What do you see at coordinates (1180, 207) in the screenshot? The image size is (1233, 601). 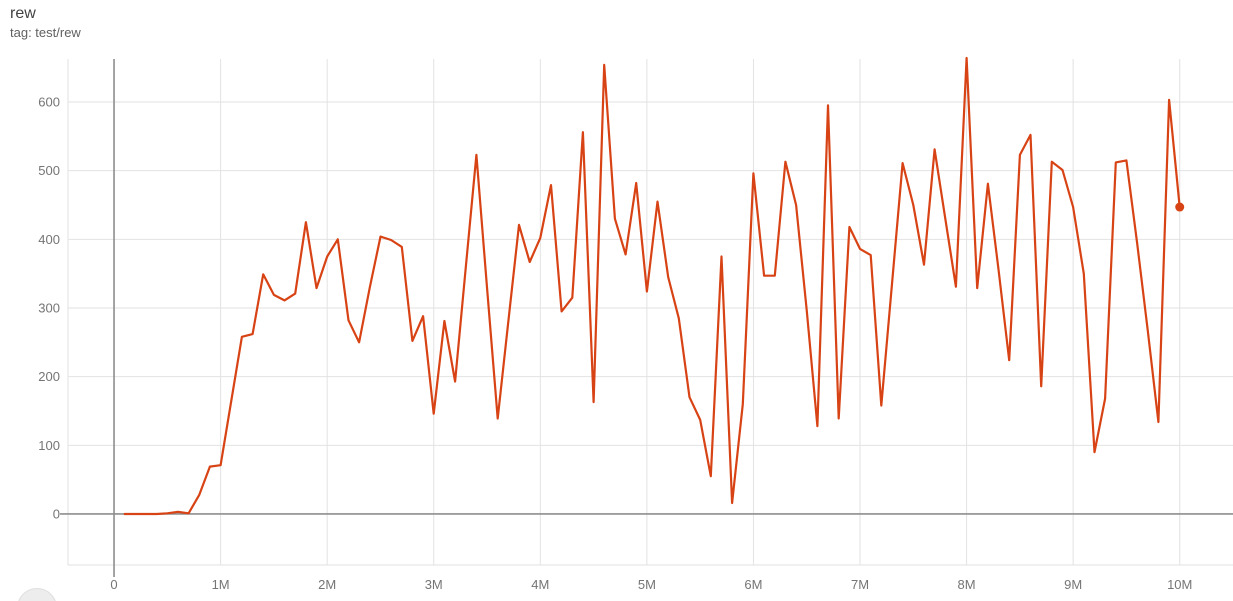 I see `endpoint-marker-dot` at bounding box center [1180, 207].